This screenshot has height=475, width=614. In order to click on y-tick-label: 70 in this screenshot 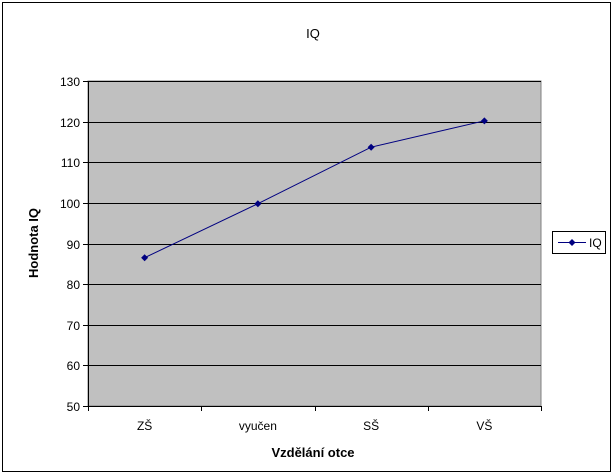, I will do `click(74, 326)`.